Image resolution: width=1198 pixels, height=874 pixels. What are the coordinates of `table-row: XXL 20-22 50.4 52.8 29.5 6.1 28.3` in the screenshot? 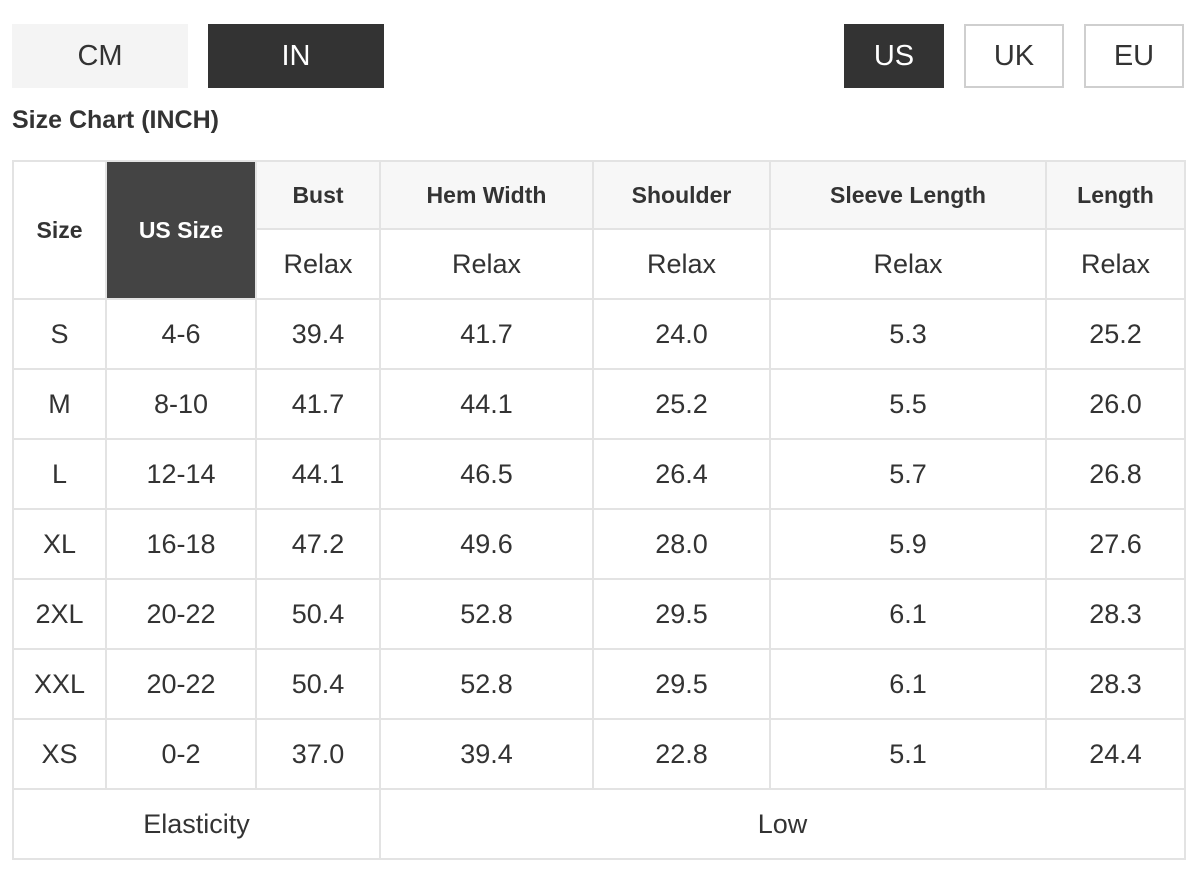 It's located at (599, 684).